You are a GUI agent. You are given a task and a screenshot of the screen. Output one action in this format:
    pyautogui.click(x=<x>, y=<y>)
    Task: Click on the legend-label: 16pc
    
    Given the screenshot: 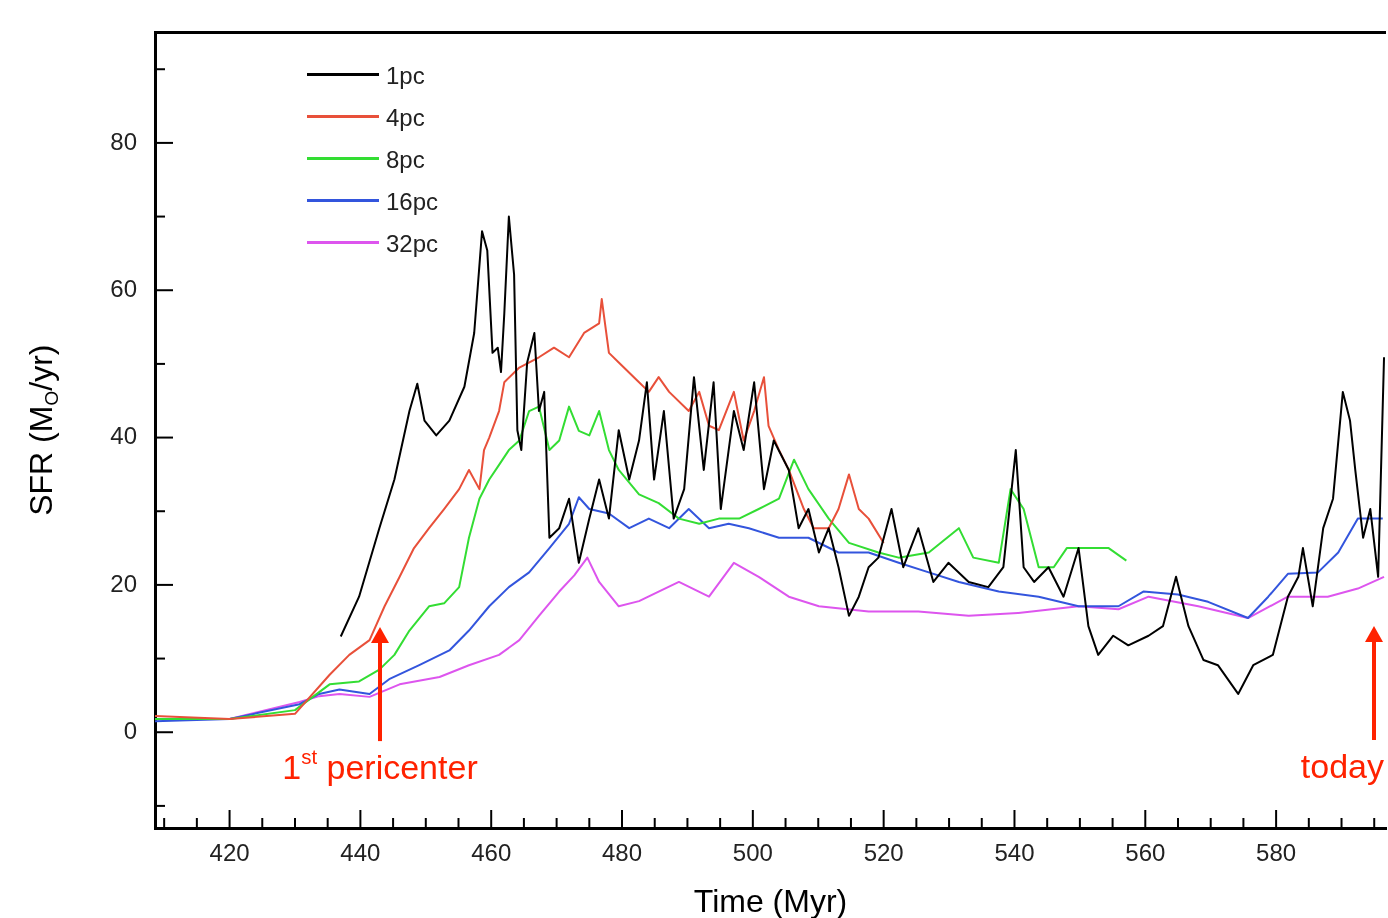 What is the action you would take?
    pyautogui.click(x=412, y=201)
    